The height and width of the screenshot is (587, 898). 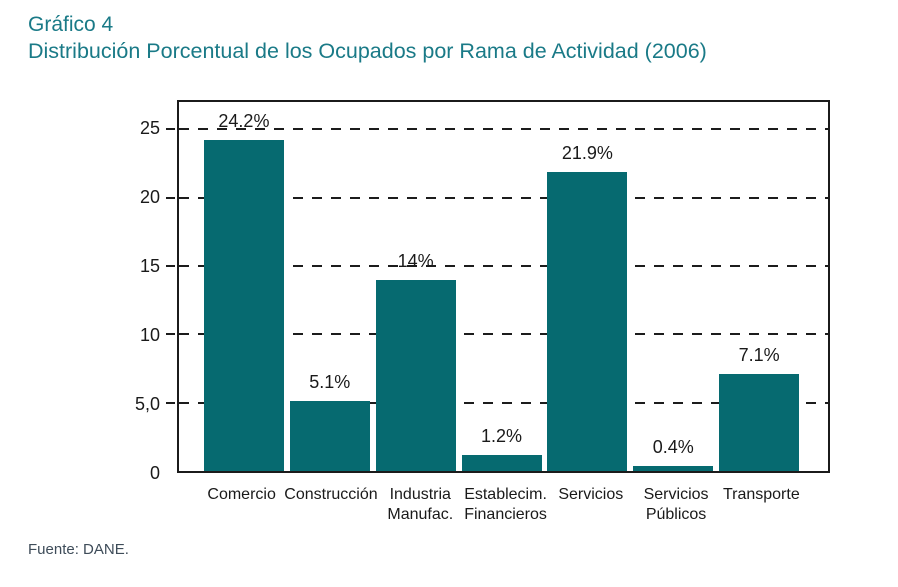 What do you see at coordinates (591, 494) in the screenshot?
I see `x-tick-label-servicios: Servicios` at bounding box center [591, 494].